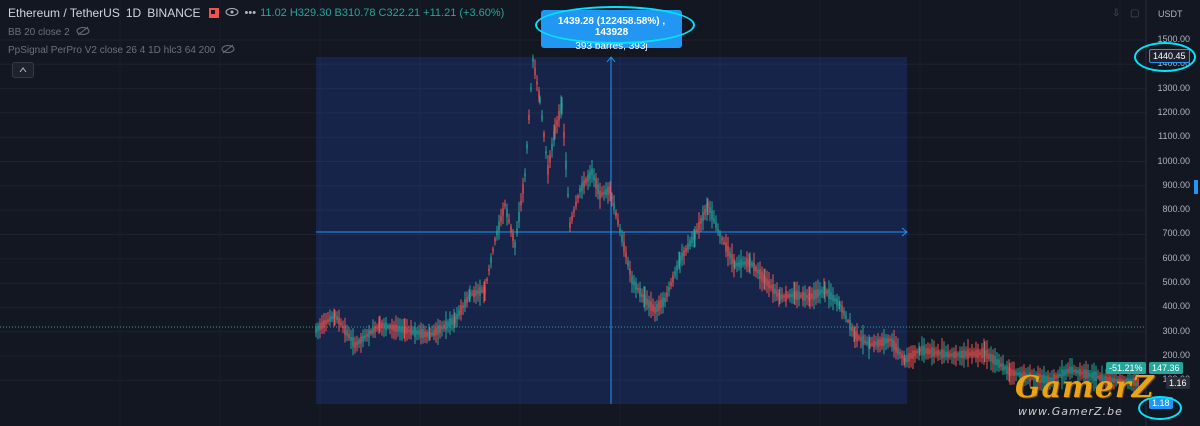  I want to click on price-tick-label: 900.00, so click(1176, 184).